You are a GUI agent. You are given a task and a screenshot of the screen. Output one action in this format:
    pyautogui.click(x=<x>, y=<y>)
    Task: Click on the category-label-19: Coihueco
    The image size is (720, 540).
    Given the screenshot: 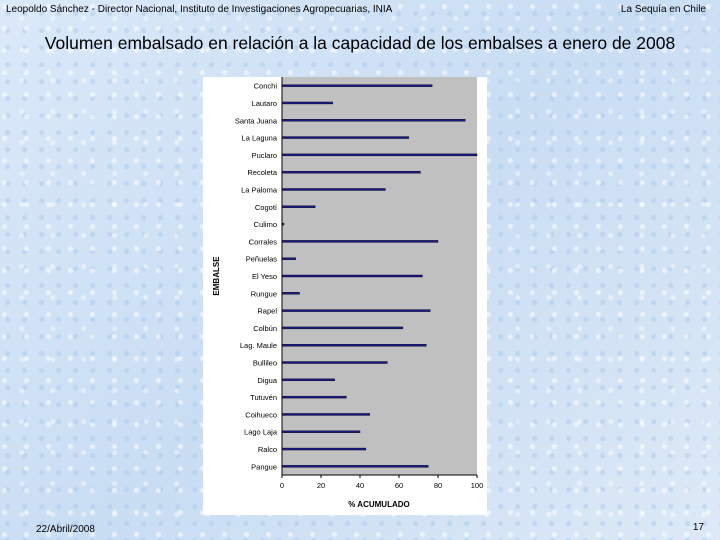 What is the action you would take?
    pyautogui.click(x=261, y=414)
    